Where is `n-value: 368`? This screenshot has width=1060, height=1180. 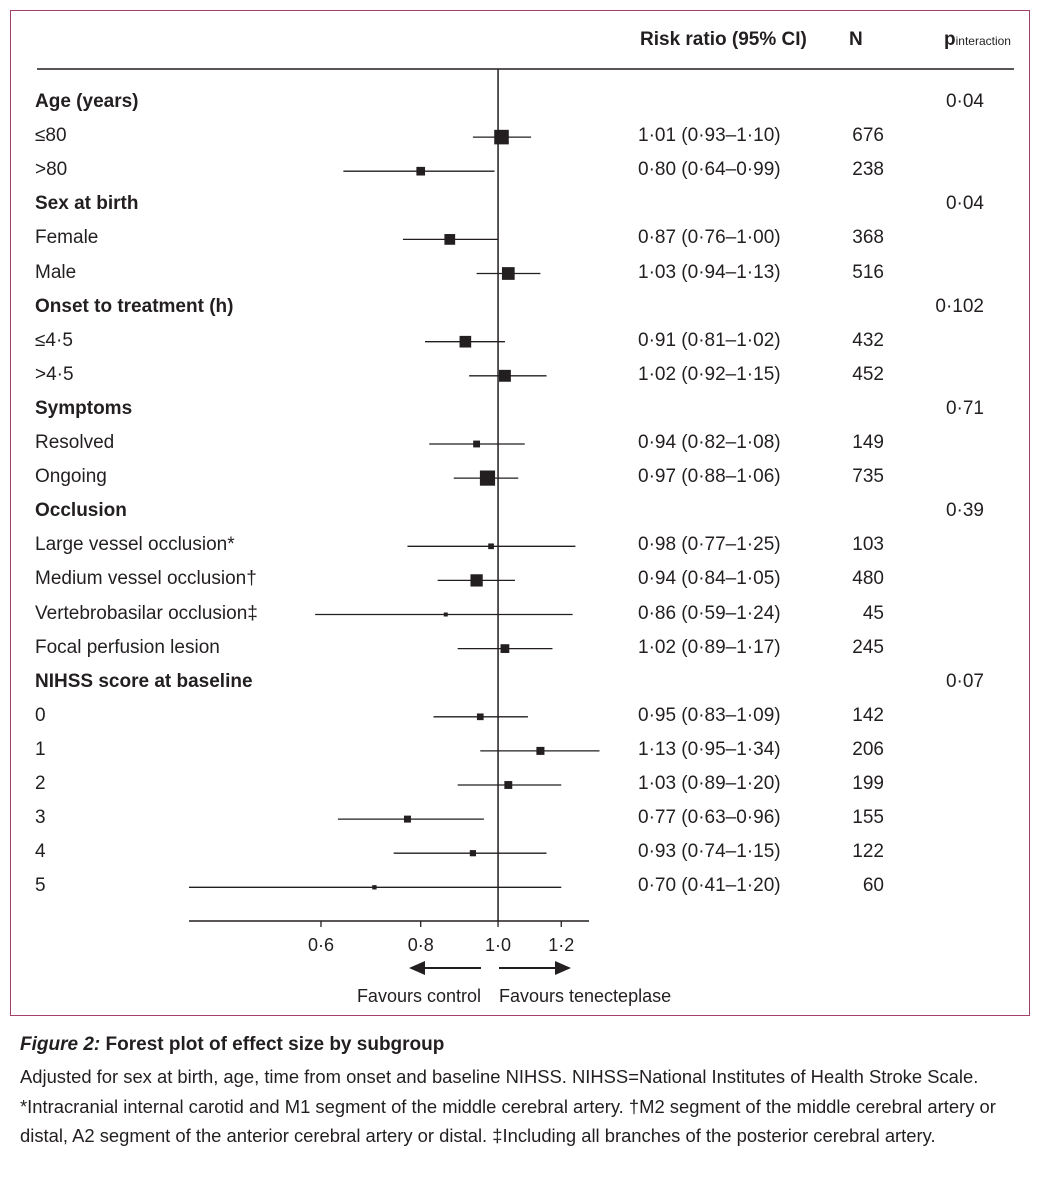
n-value: 368 is located at coordinates (868, 238).